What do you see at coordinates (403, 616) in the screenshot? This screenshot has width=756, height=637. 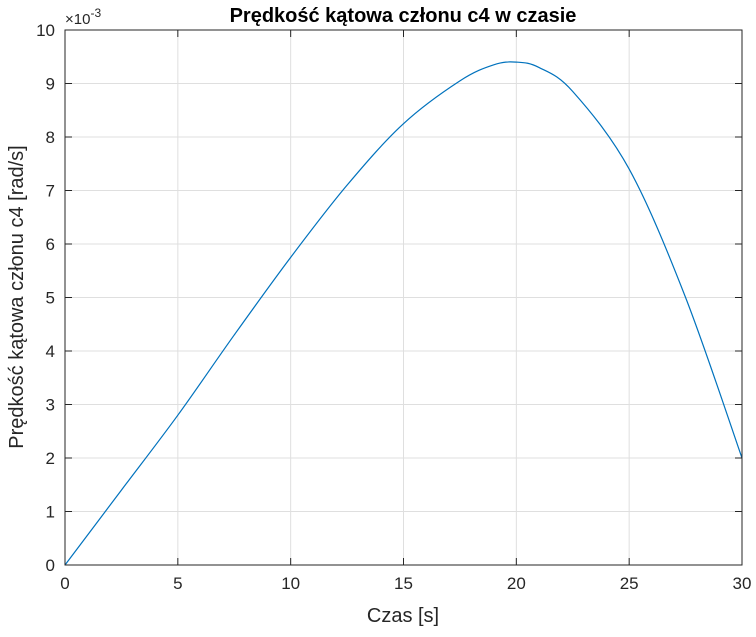 I see `x-axis-title: Czas [s]` at bounding box center [403, 616].